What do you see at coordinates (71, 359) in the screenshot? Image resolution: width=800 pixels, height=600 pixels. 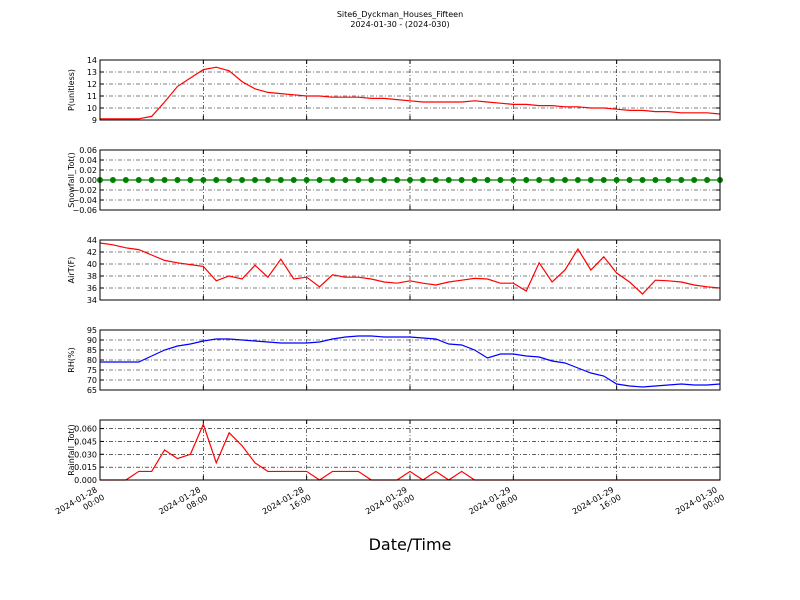 I see `y-axis-label: RH(%)` at bounding box center [71, 359].